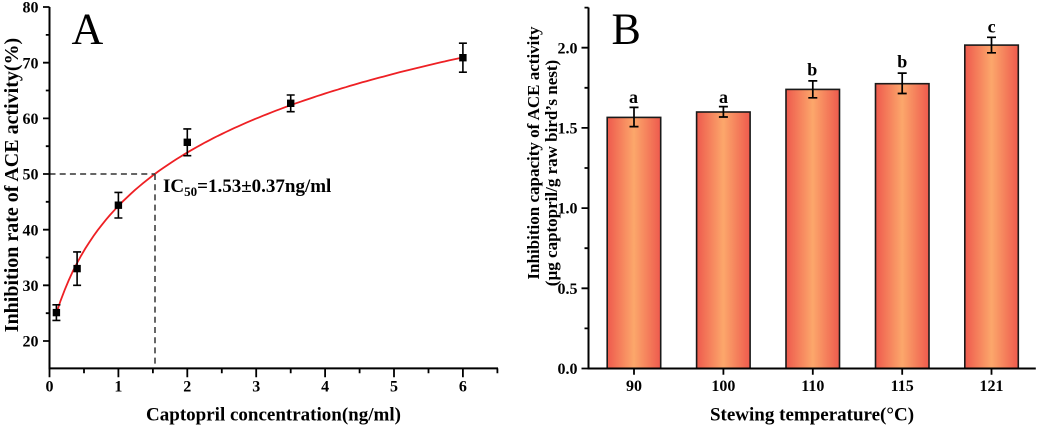 The height and width of the screenshot is (433, 1039). Describe the element at coordinates (12, 185) in the screenshot. I see `svg-text:Inhibition rate of ACE activit: Inhibition rate of ACE activity(%)` at that location.